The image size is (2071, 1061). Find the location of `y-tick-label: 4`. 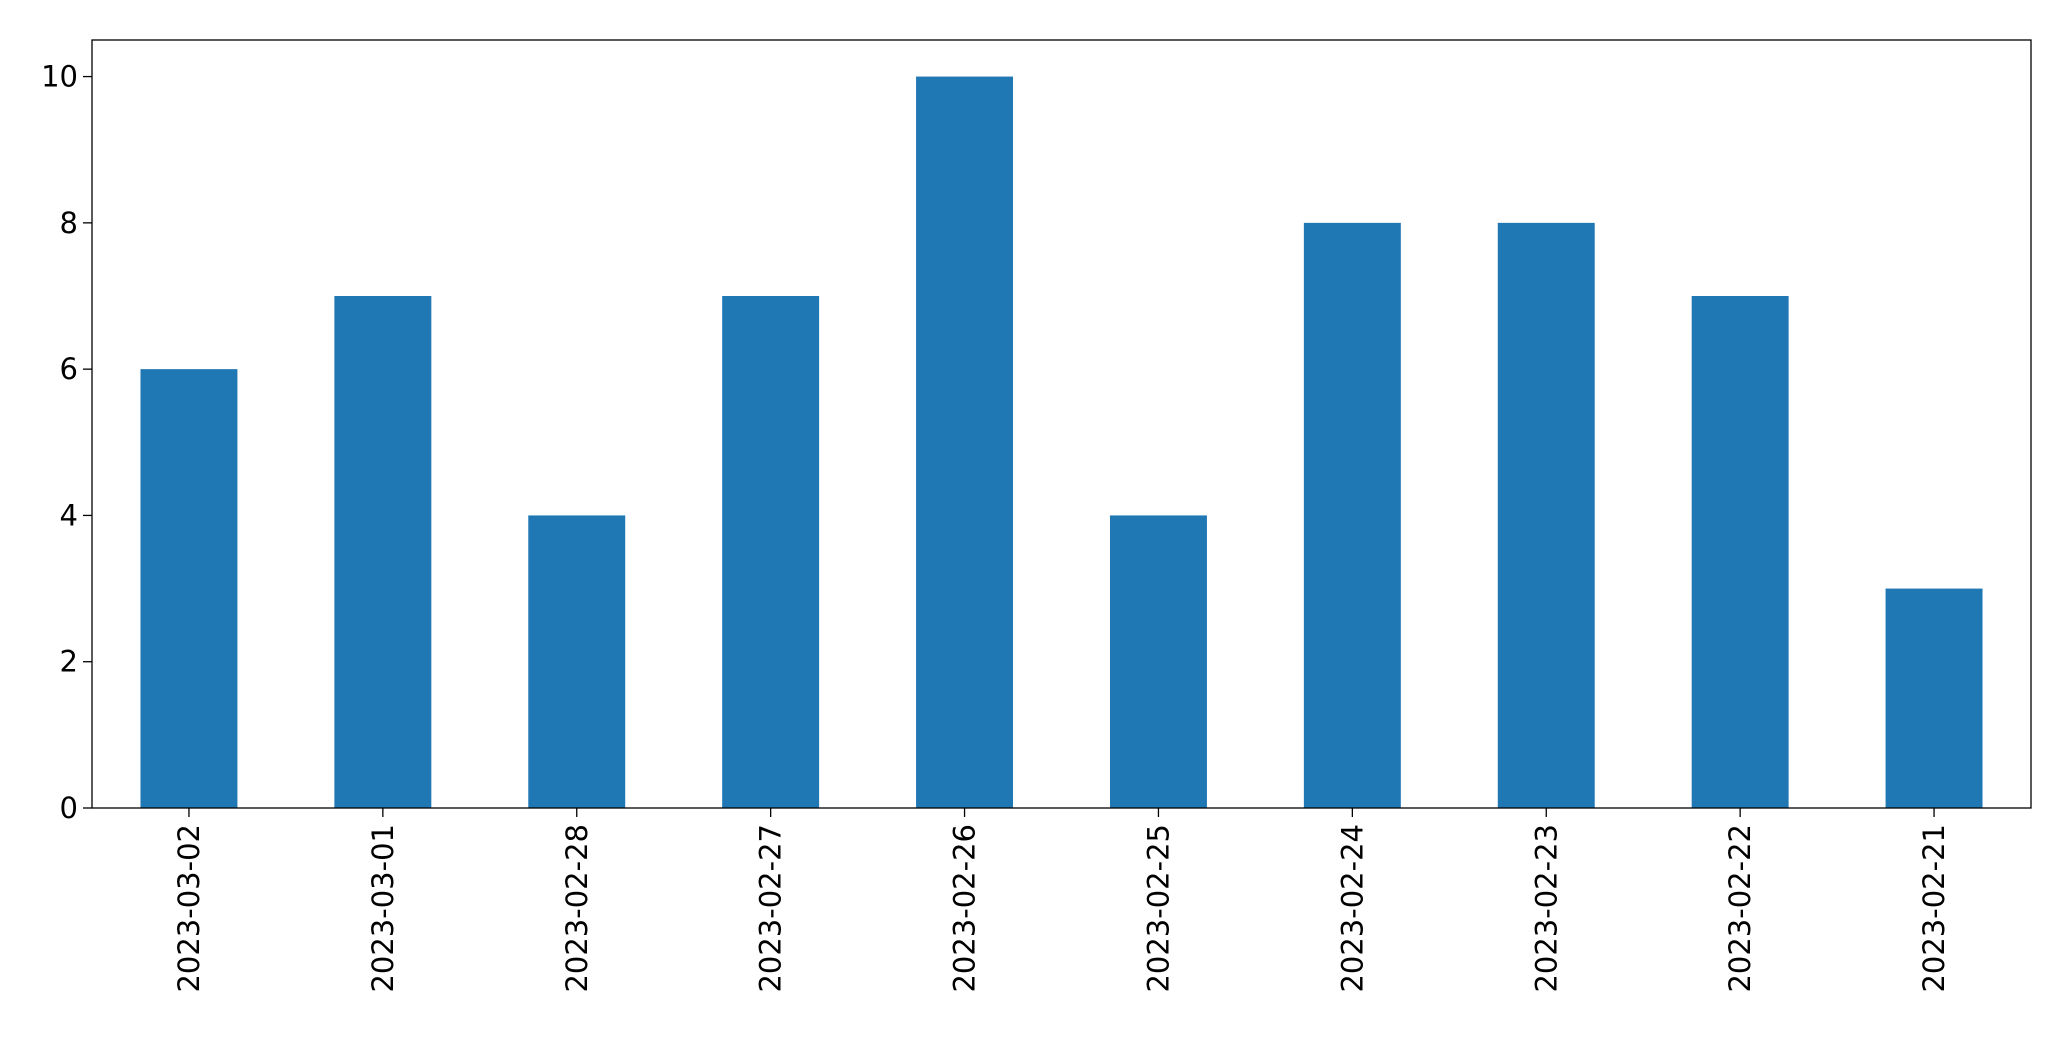

y-tick-label: 4 is located at coordinates (69, 515).